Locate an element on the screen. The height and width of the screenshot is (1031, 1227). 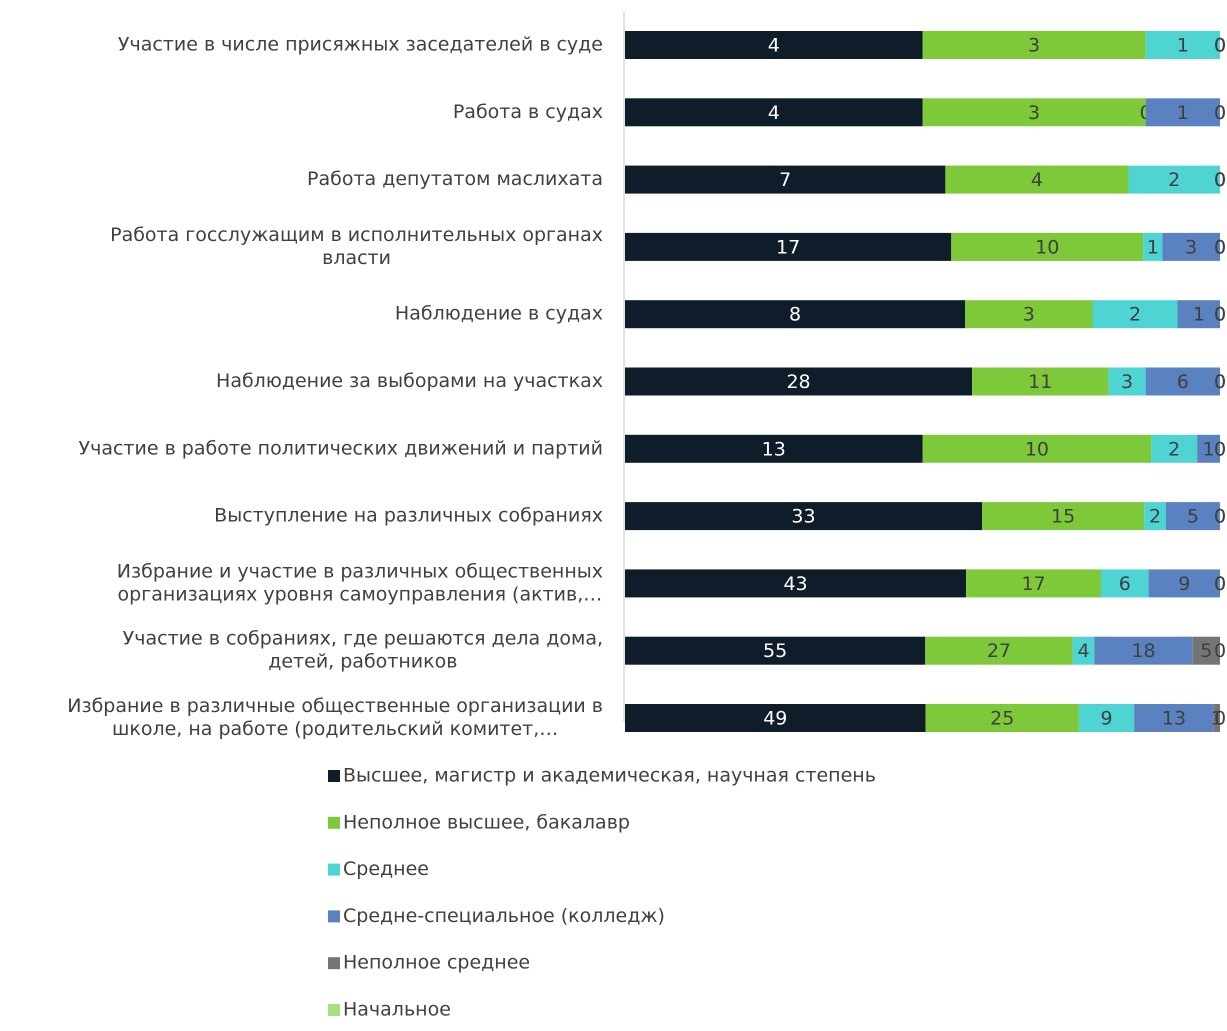
category-label: Выступление на различных собраниях is located at coordinates (408, 516).